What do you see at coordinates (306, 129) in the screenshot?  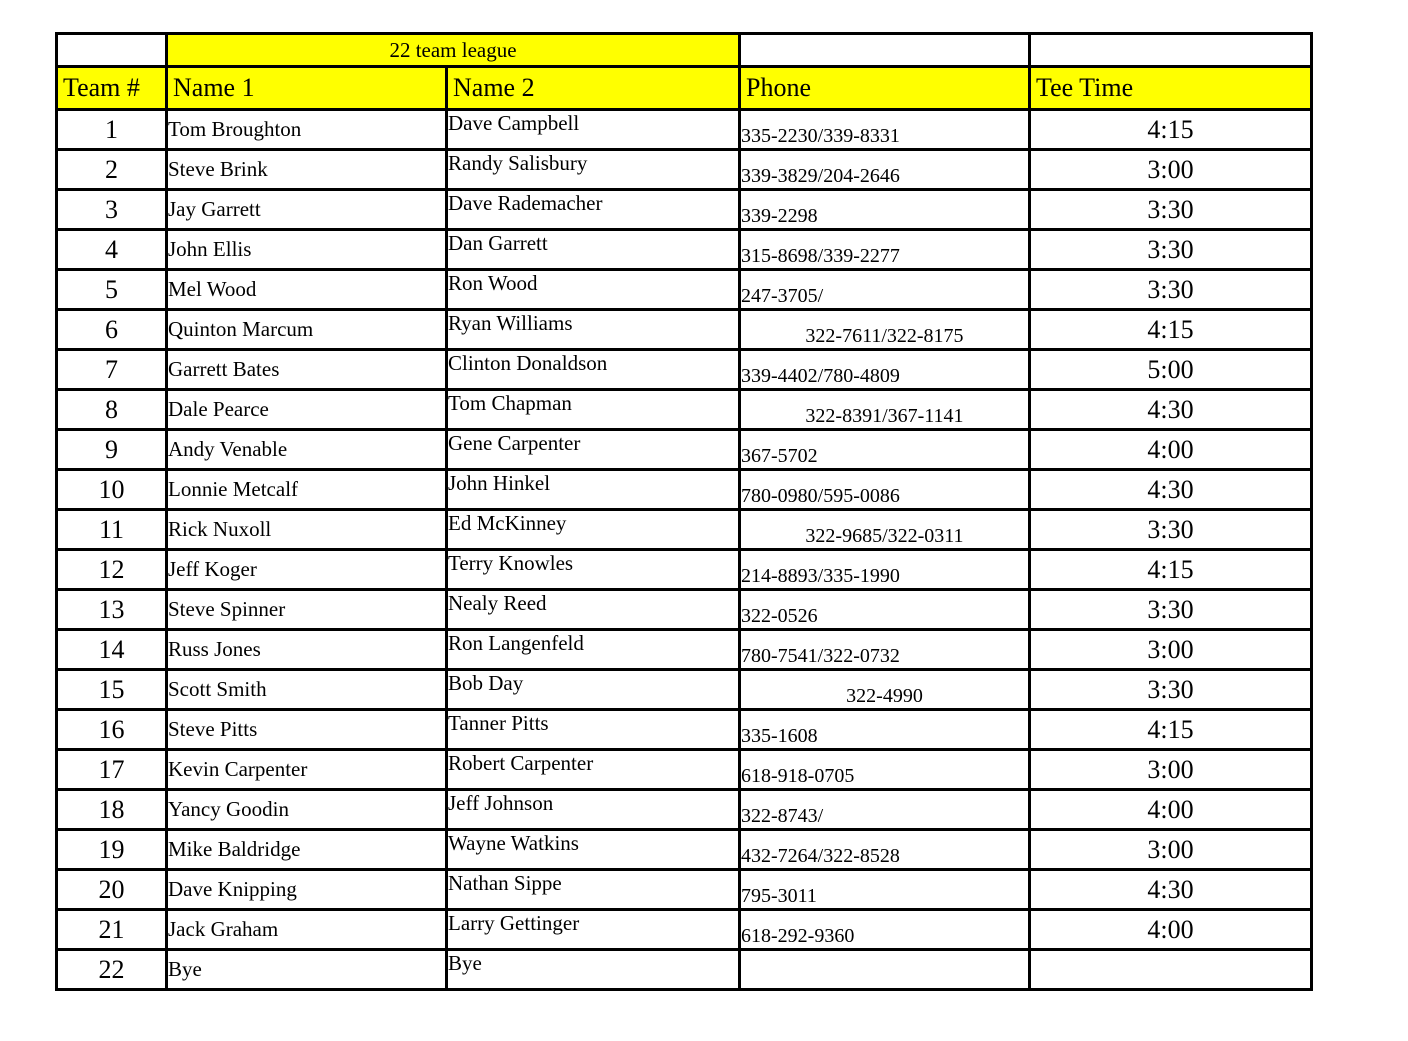 I see `name1-cell: Tom Broughton` at bounding box center [306, 129].